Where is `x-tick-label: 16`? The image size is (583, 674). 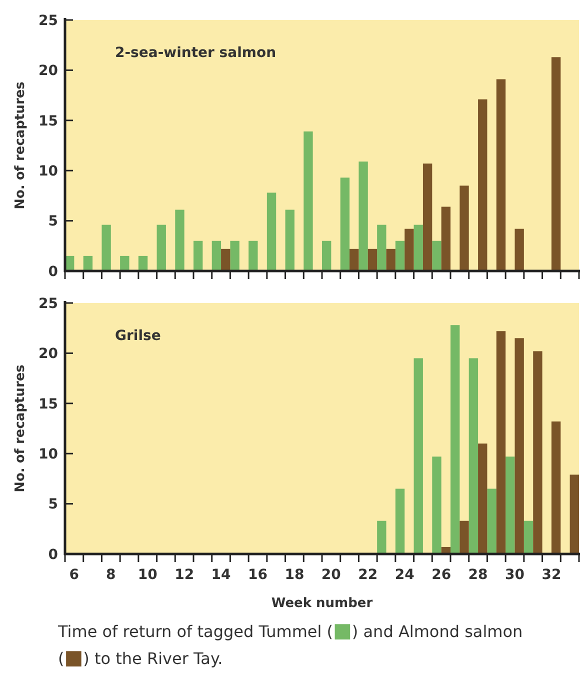
x-tick-label: 16 is located at coordinates (258, 575).